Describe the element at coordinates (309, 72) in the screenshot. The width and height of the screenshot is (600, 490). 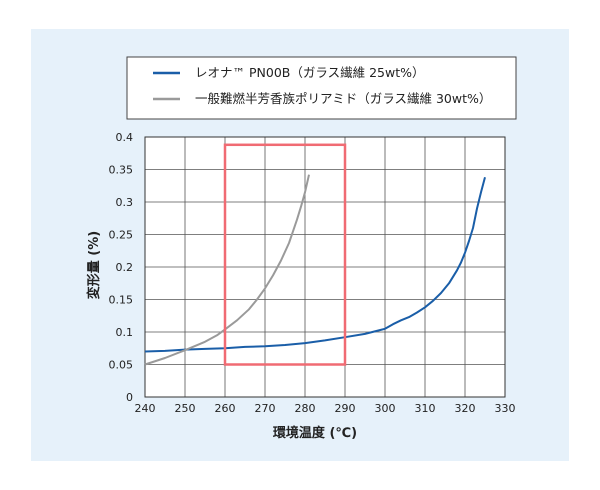
I see `legend-label-pn00b: レオナ™ PN00B（ガラス繊維 25wt%）` at that location.